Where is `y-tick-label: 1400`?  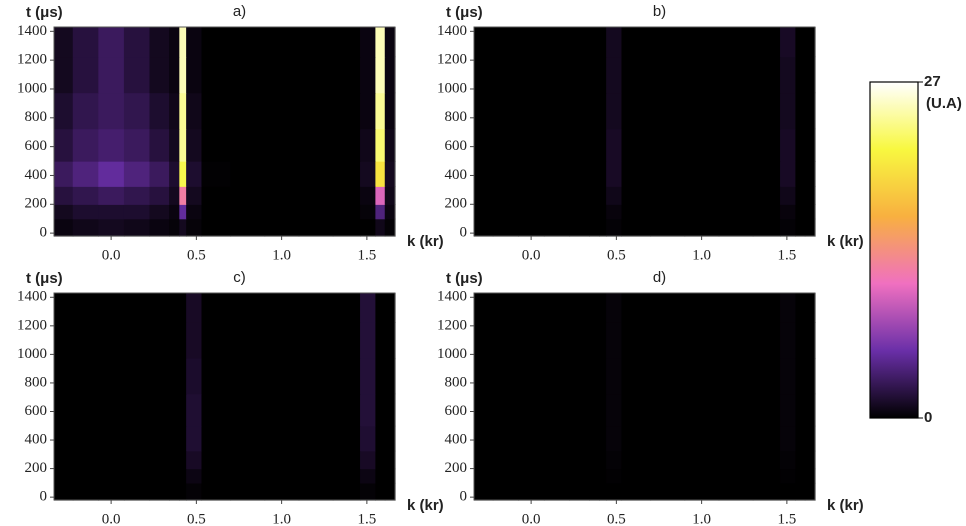
y-tick-label: 1400 is located at coordinates (452, 31).